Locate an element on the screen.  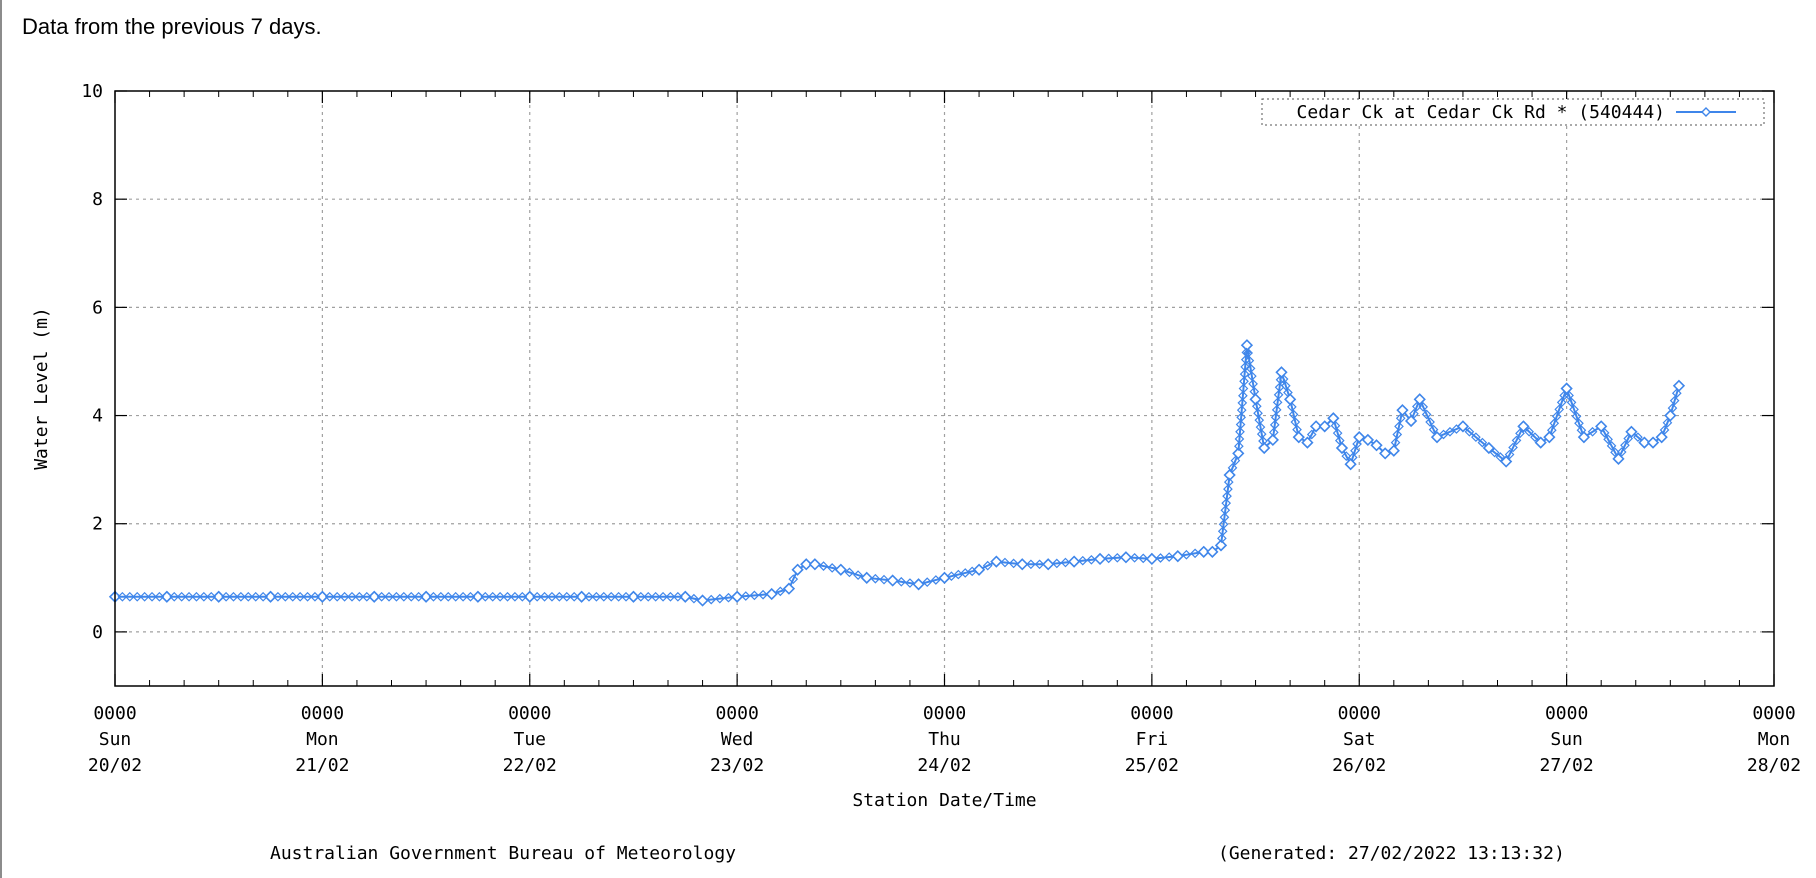
x-tick-label: Fri is located at coordinates (1152, 739).